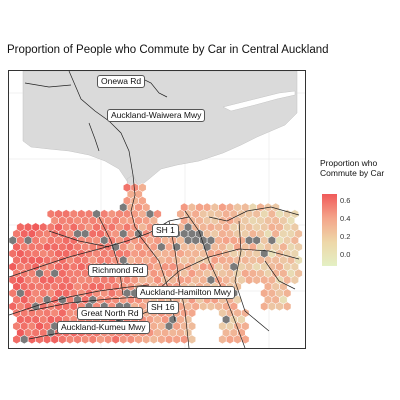 This screenshot has width=400, height=400. I want to click on road-label-auckland-hamilton: Auckland-Hamilton Mwy, so click(186, 292).